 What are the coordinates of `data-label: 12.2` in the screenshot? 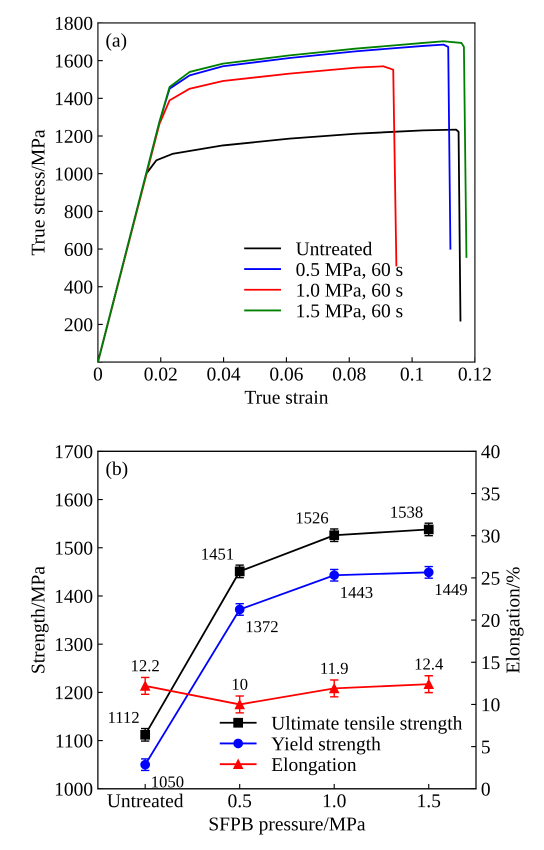 It's located at (145, 666).